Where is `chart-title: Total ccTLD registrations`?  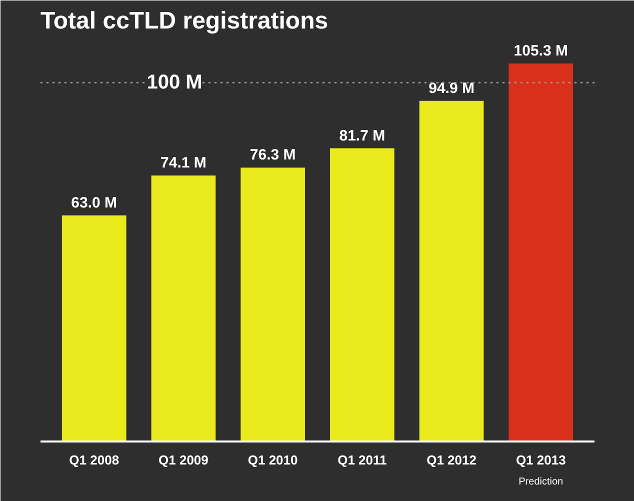
chart-title: Total ccTLD registrations is located at coordinates (184, 21).